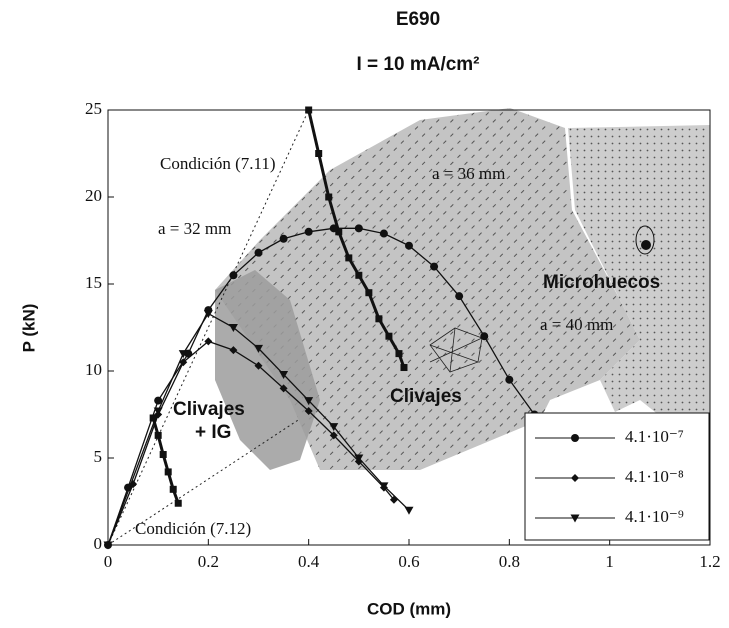 Image resolution: width=729 pixels, height=628 pixels. What do you see at coordinates (208, 561) in the screenshot?
I see `x-tick-label: 0.2` at bounding box center [208, 561].